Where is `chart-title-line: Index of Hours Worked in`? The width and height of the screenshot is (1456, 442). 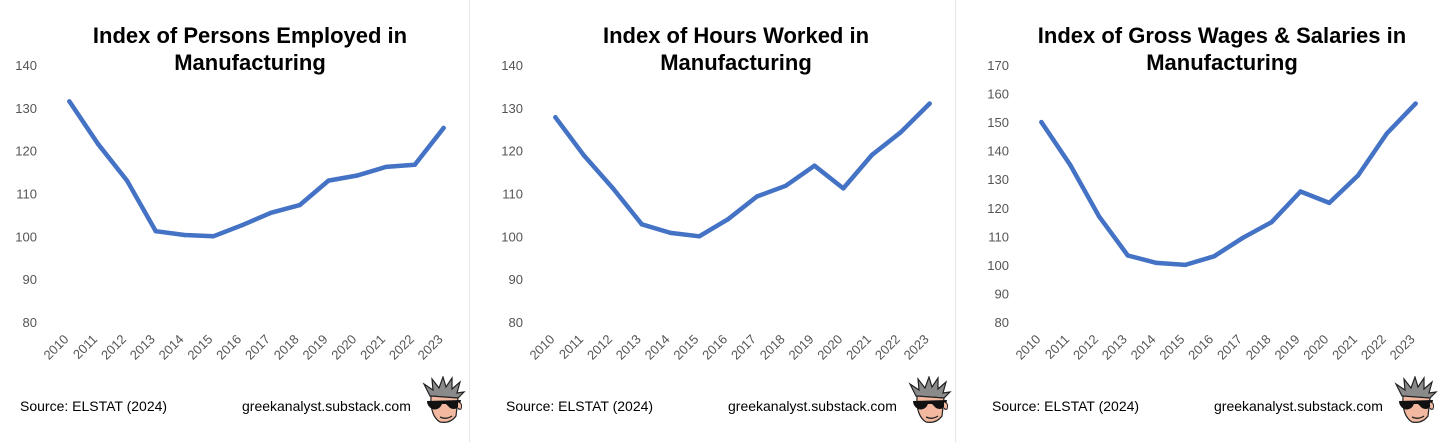 chart-title-line: Index of Hours Worked in is located at coordinates (736, 35).